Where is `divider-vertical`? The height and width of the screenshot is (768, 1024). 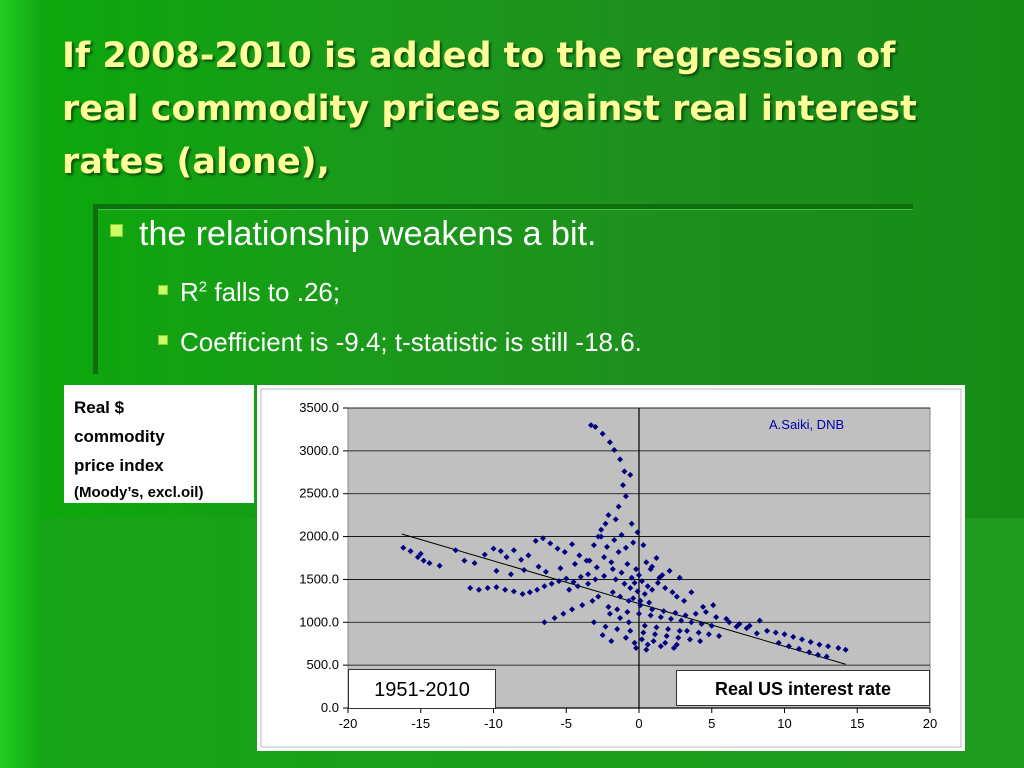 divider-vertical is located at coordinates (95, 289).